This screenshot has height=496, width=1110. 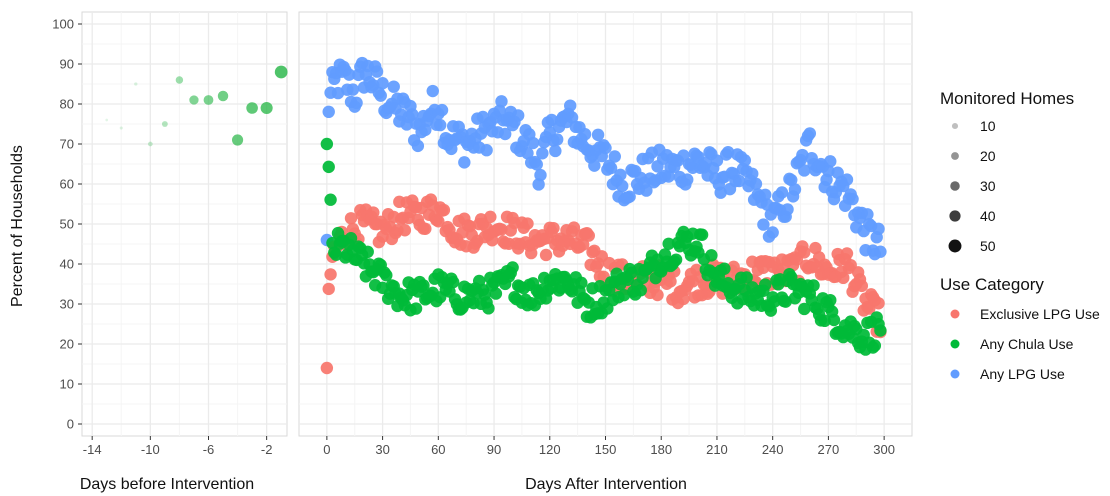 I want to click on size-legend-label: 10, so click(x=988, y=126).